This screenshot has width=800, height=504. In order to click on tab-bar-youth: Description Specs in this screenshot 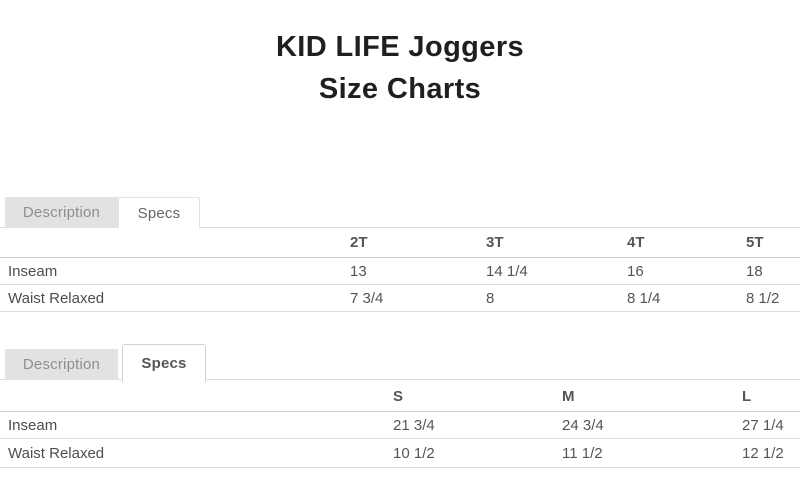, I will do `click(400, 363)`.